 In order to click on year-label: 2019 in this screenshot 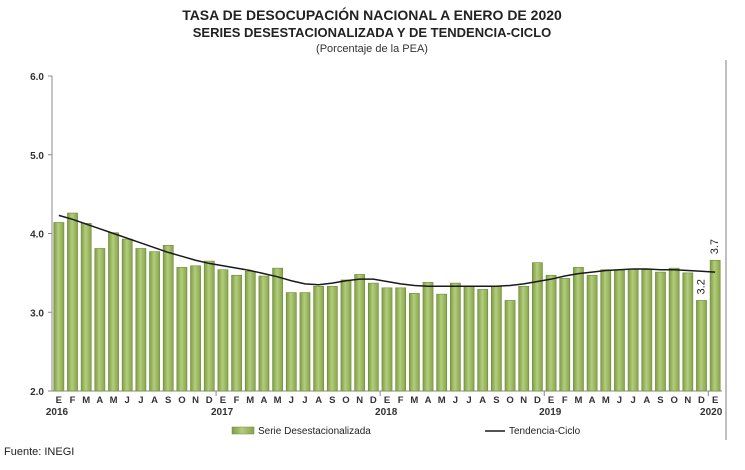, I will do `click(550, 412)`.